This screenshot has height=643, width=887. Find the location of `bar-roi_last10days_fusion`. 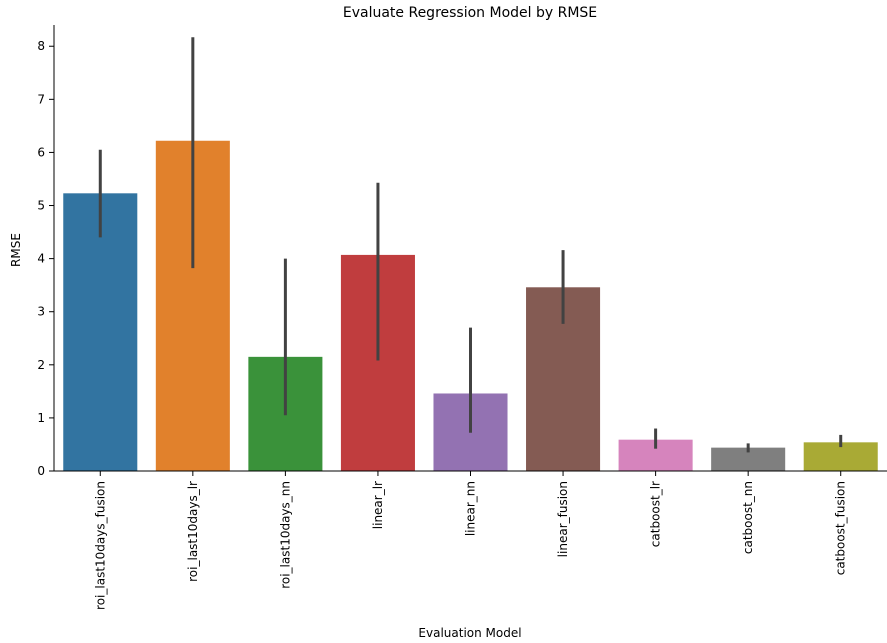

bar-roi_last10days_fusion is located at coordinates (100, 332).